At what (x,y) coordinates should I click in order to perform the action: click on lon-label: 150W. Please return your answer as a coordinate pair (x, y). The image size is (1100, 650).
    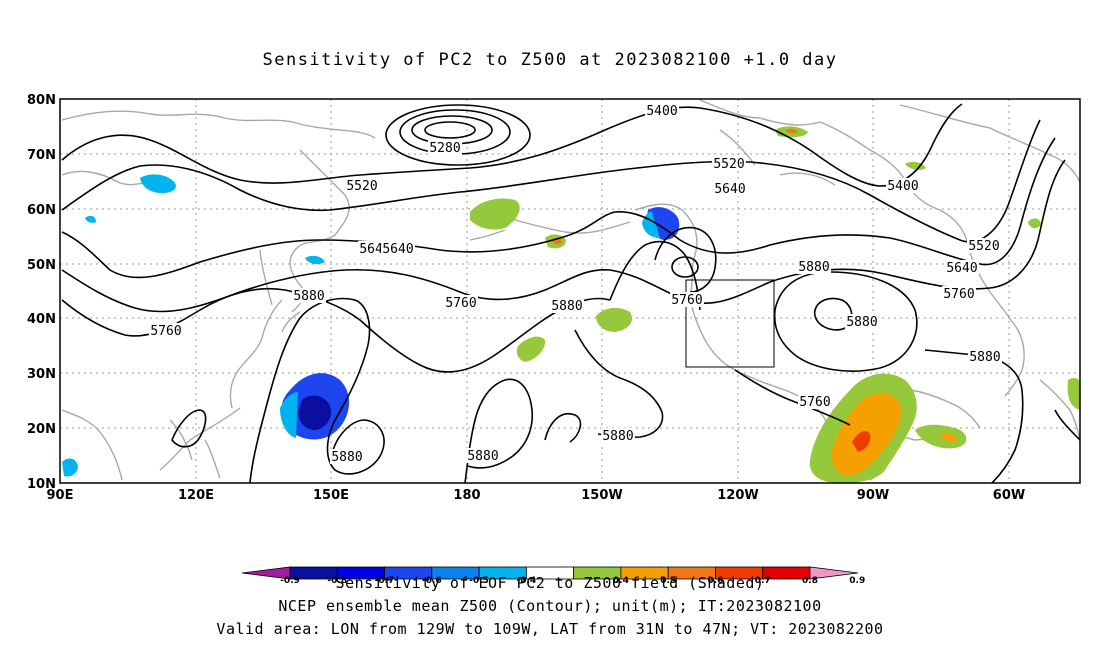
    Looking at the image, I should click on (601, 495).